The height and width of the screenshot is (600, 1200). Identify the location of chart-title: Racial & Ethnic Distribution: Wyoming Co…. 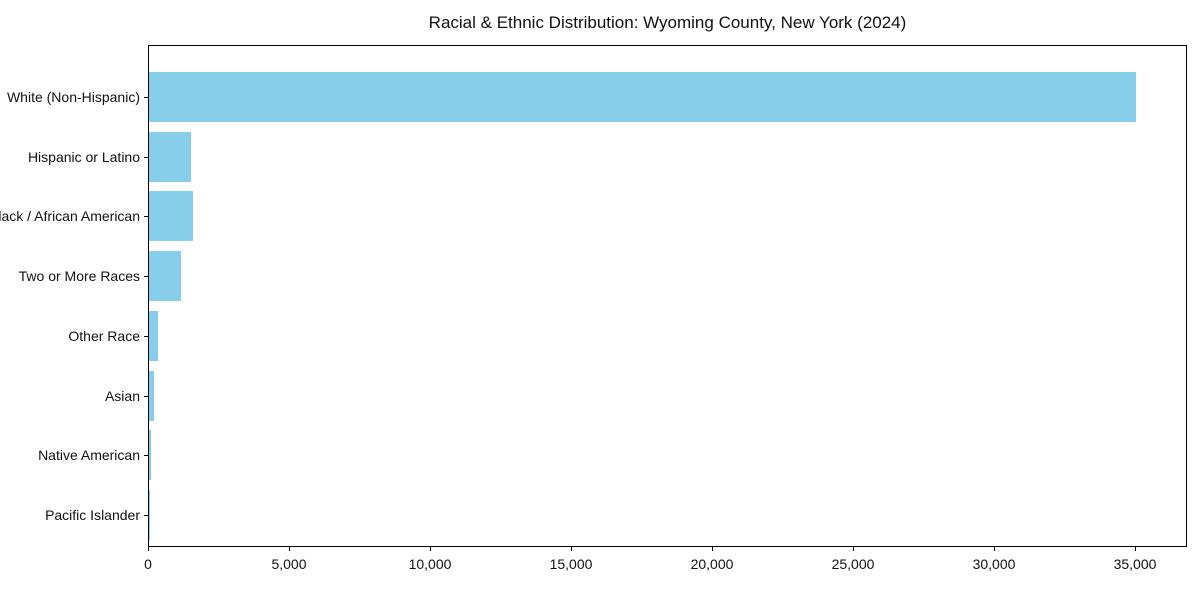
(667, 22).